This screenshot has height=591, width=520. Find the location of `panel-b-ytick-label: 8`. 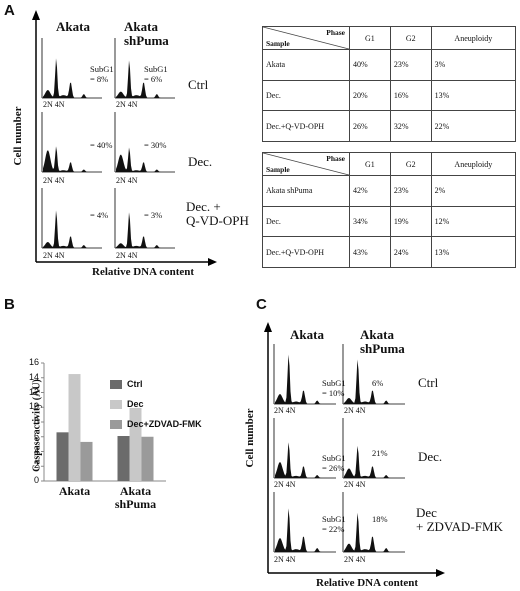

panel-b-ytick-label: 8 is located at coordinates (36, 421).